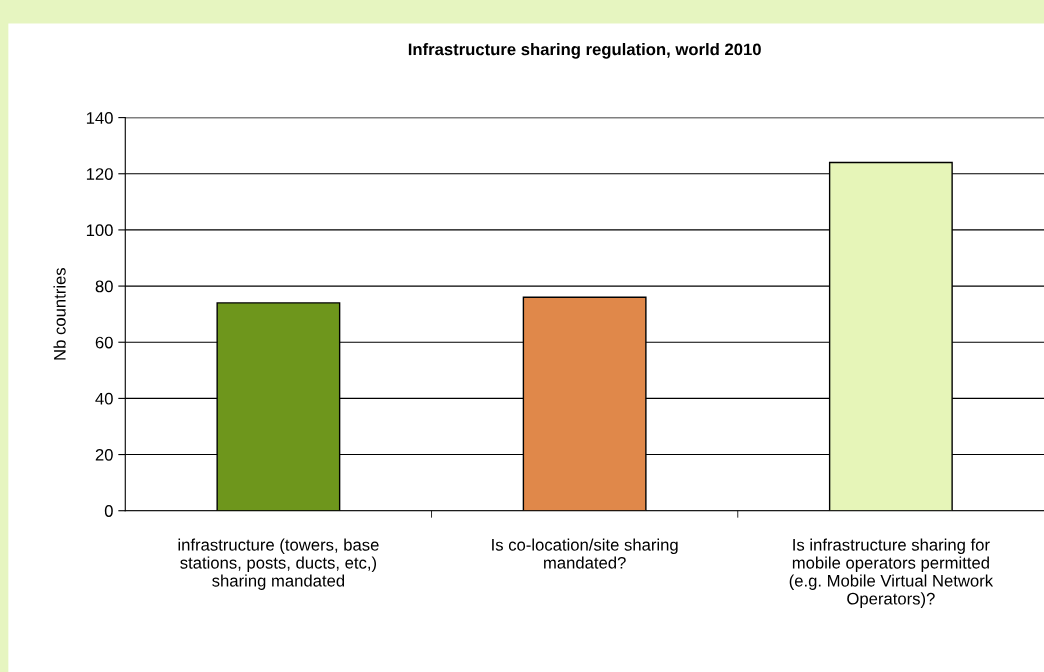  I want to click on x-tick-label: Is infrastructure sharing for mobile operators permitted (e.g. Mobile Virtual Network Operators)?, so click(891, 573).